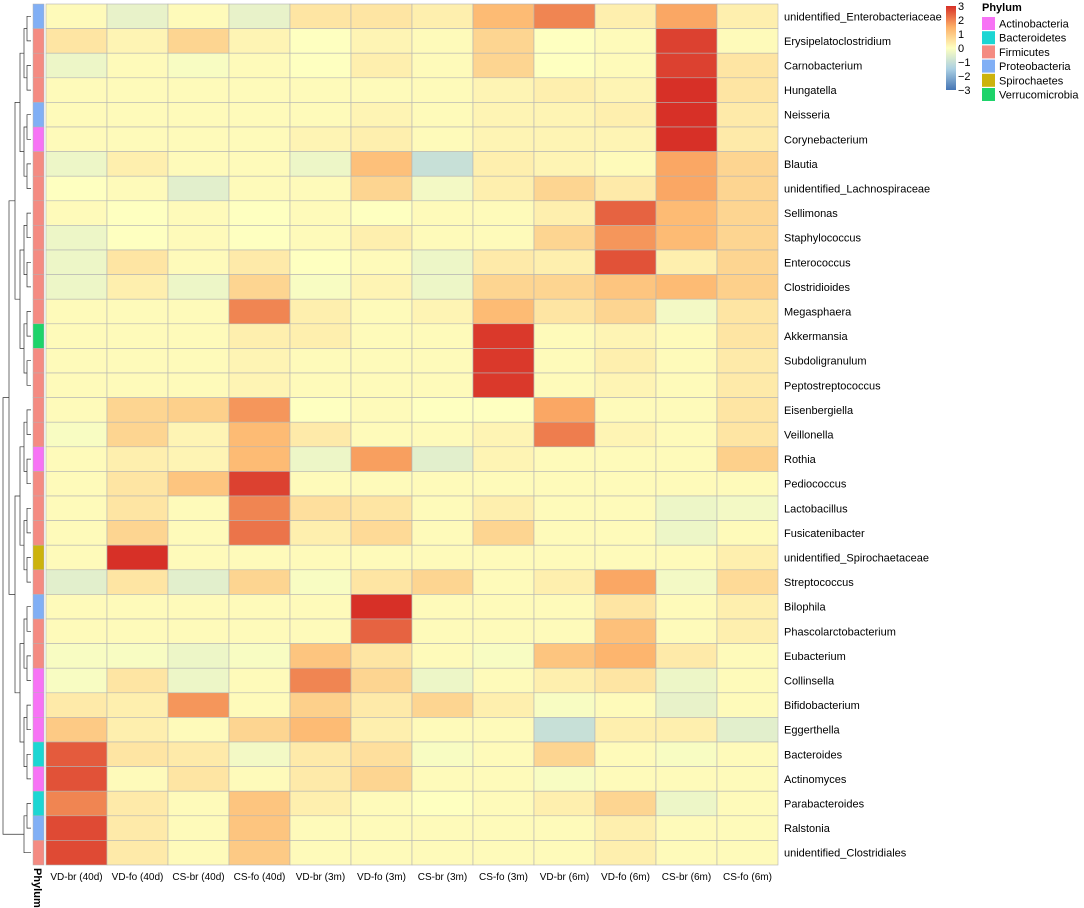  What do you see at coordinates (564, 877) in the screenshot?
I see `column-label: VD-br (6m)` at bounding box center [564, 877].